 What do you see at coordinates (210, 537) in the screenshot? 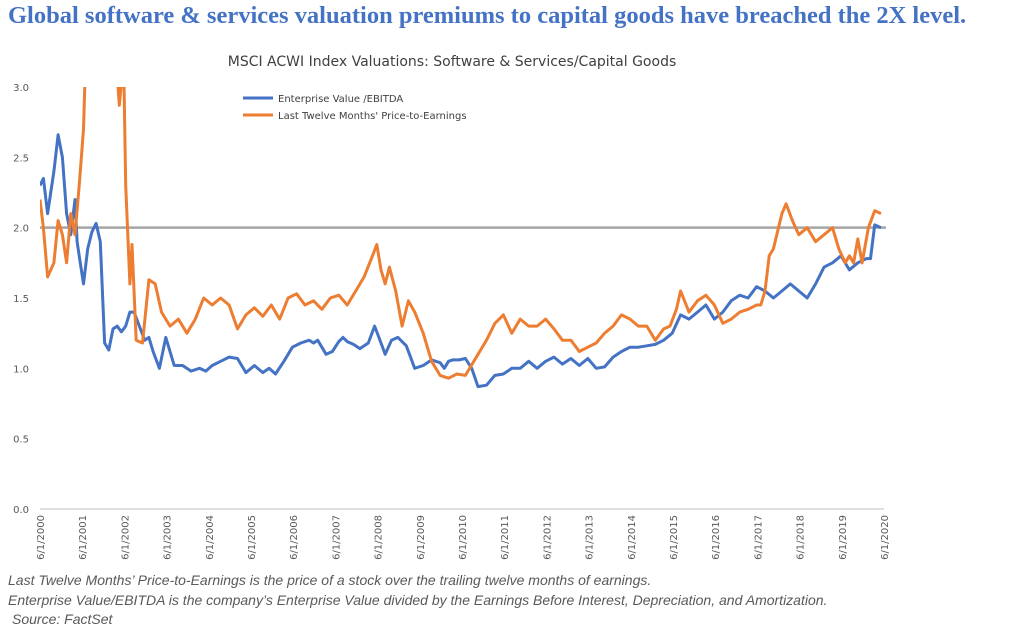
I see `x-tick-label: 6/1/2004` at bounding box center [210, 537].